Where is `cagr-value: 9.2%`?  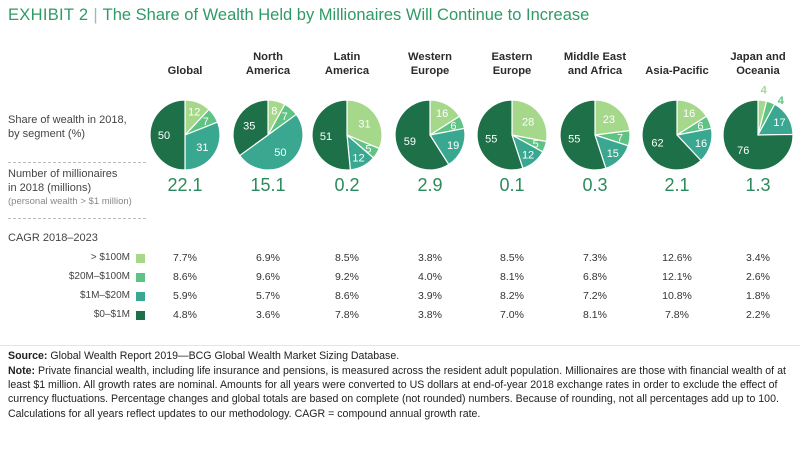 cagr-value: 9.2% is located at coordinates (347, 277).